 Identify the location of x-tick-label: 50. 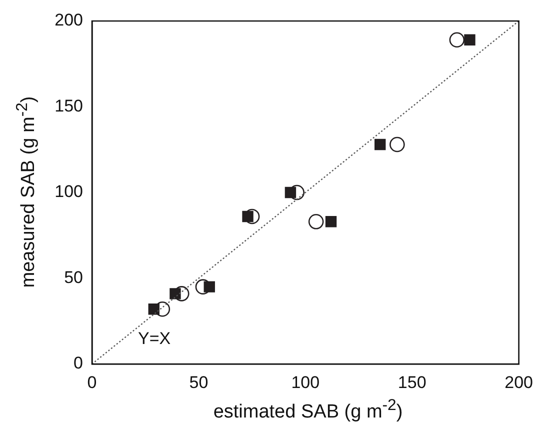
(198, 382).